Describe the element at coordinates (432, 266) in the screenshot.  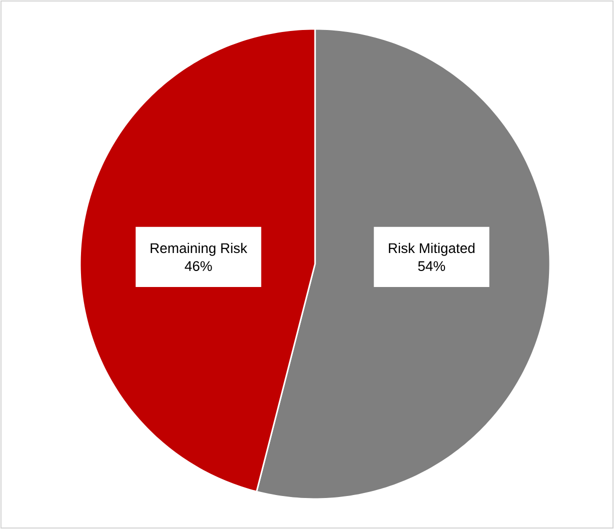
I see `data-label: 54%` at that location.